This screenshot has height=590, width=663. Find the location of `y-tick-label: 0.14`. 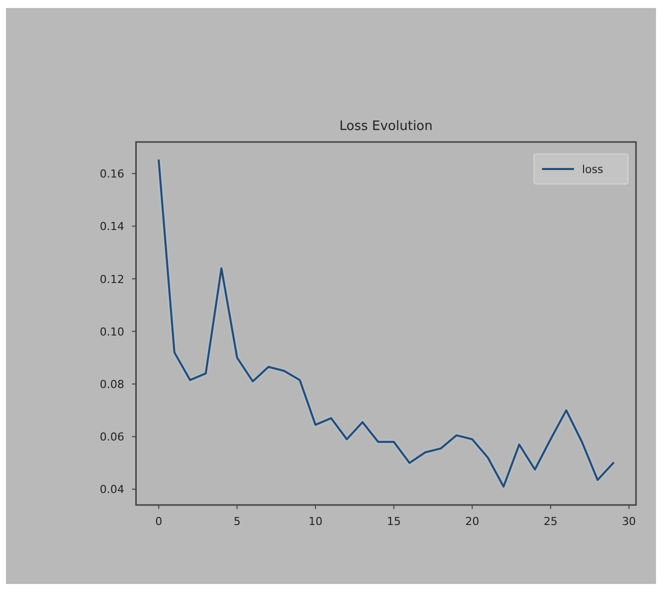

y-tick-label: 0.14 is located at coordinates (112, 227).